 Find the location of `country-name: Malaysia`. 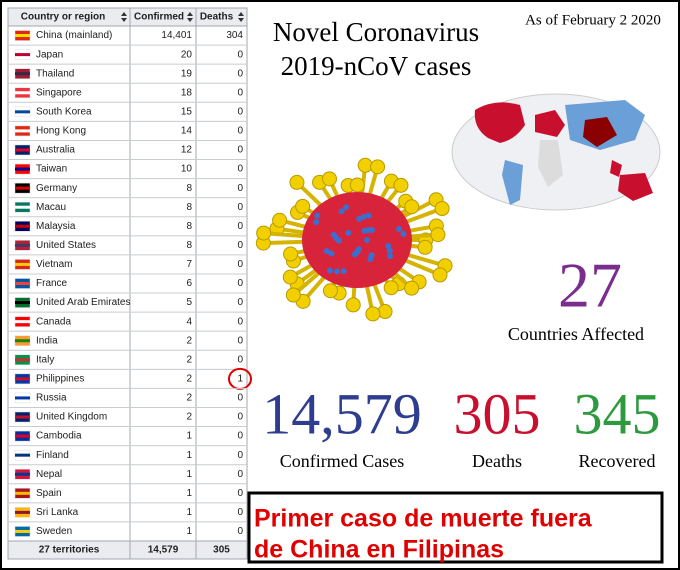

country-name: Malaysia is located at coordinates (56, 226).